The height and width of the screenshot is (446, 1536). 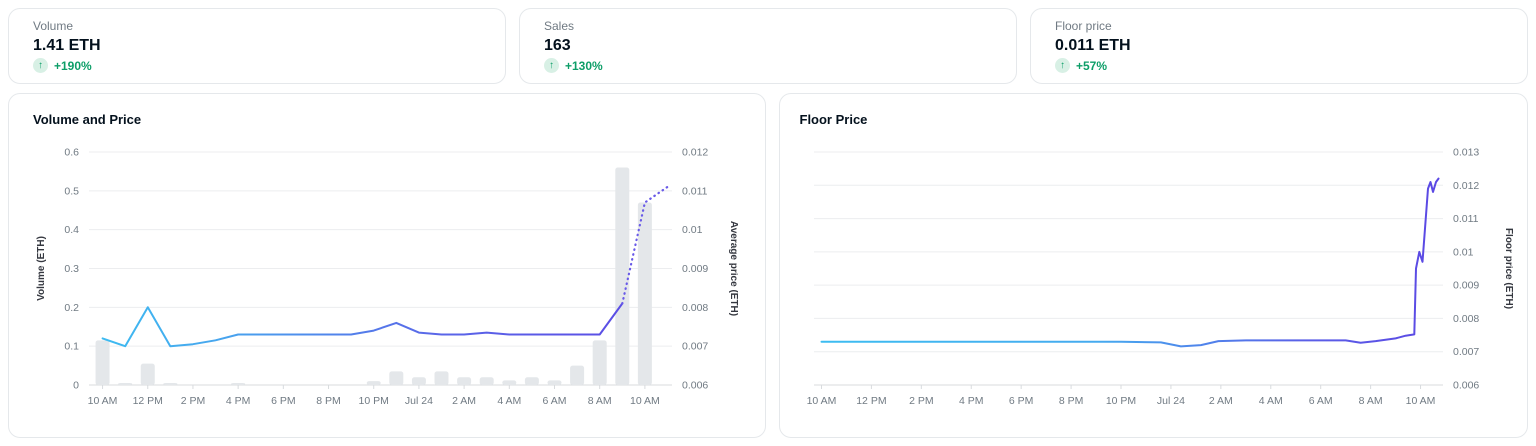 I want to click on volume-price-title: Volume and Price, so click(x=87, y=119).